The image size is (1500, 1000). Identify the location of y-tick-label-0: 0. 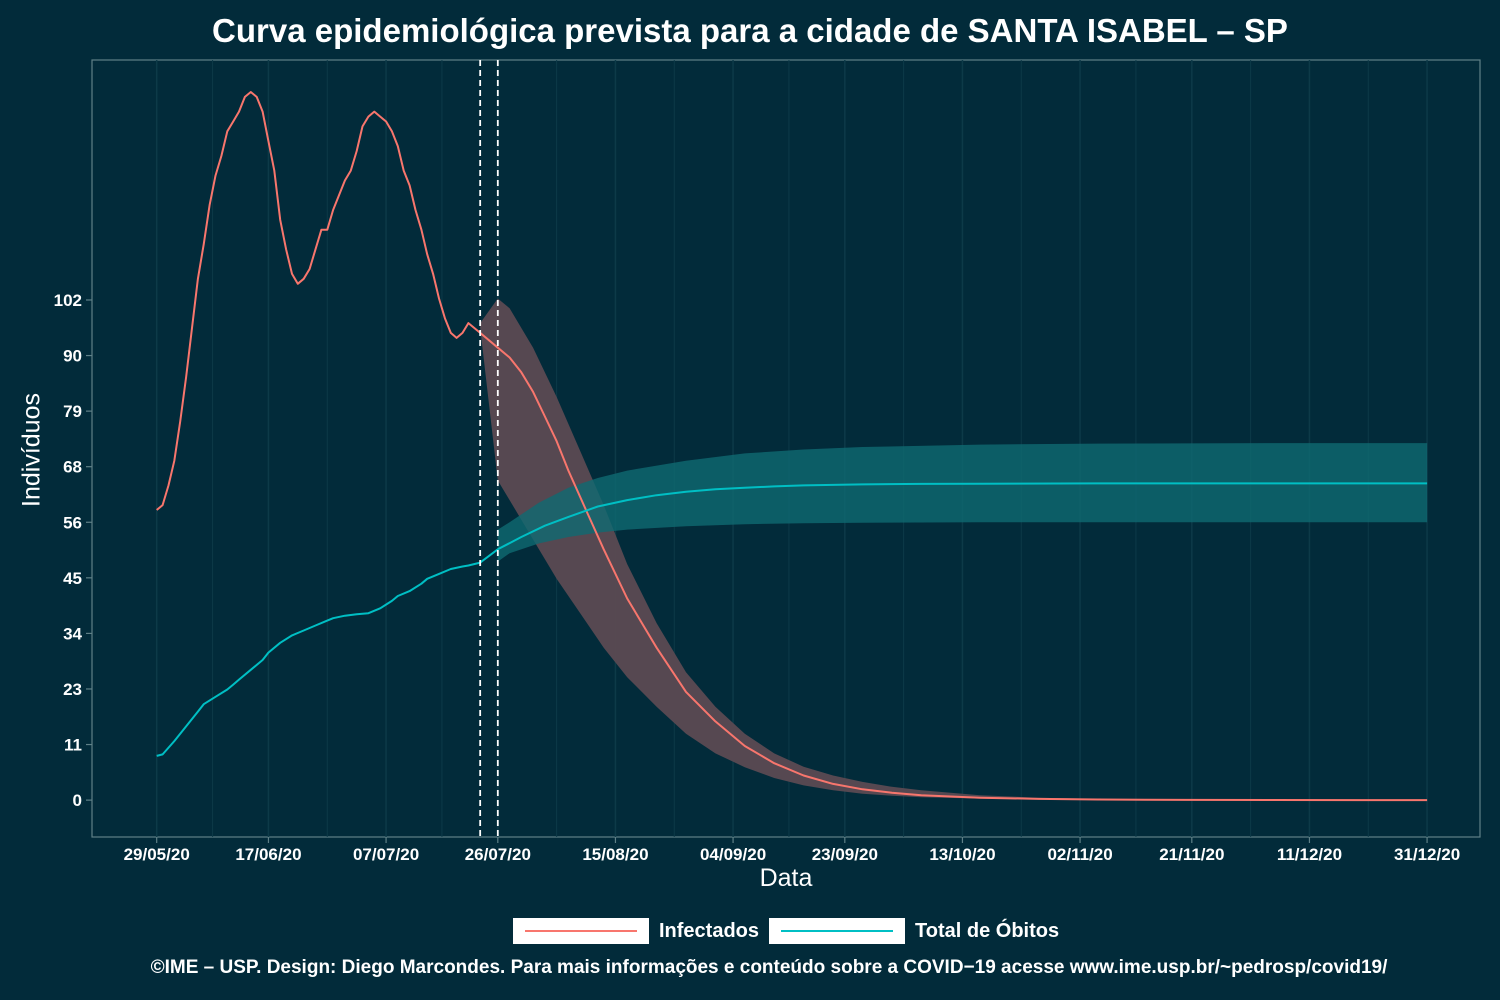
(77, 800).